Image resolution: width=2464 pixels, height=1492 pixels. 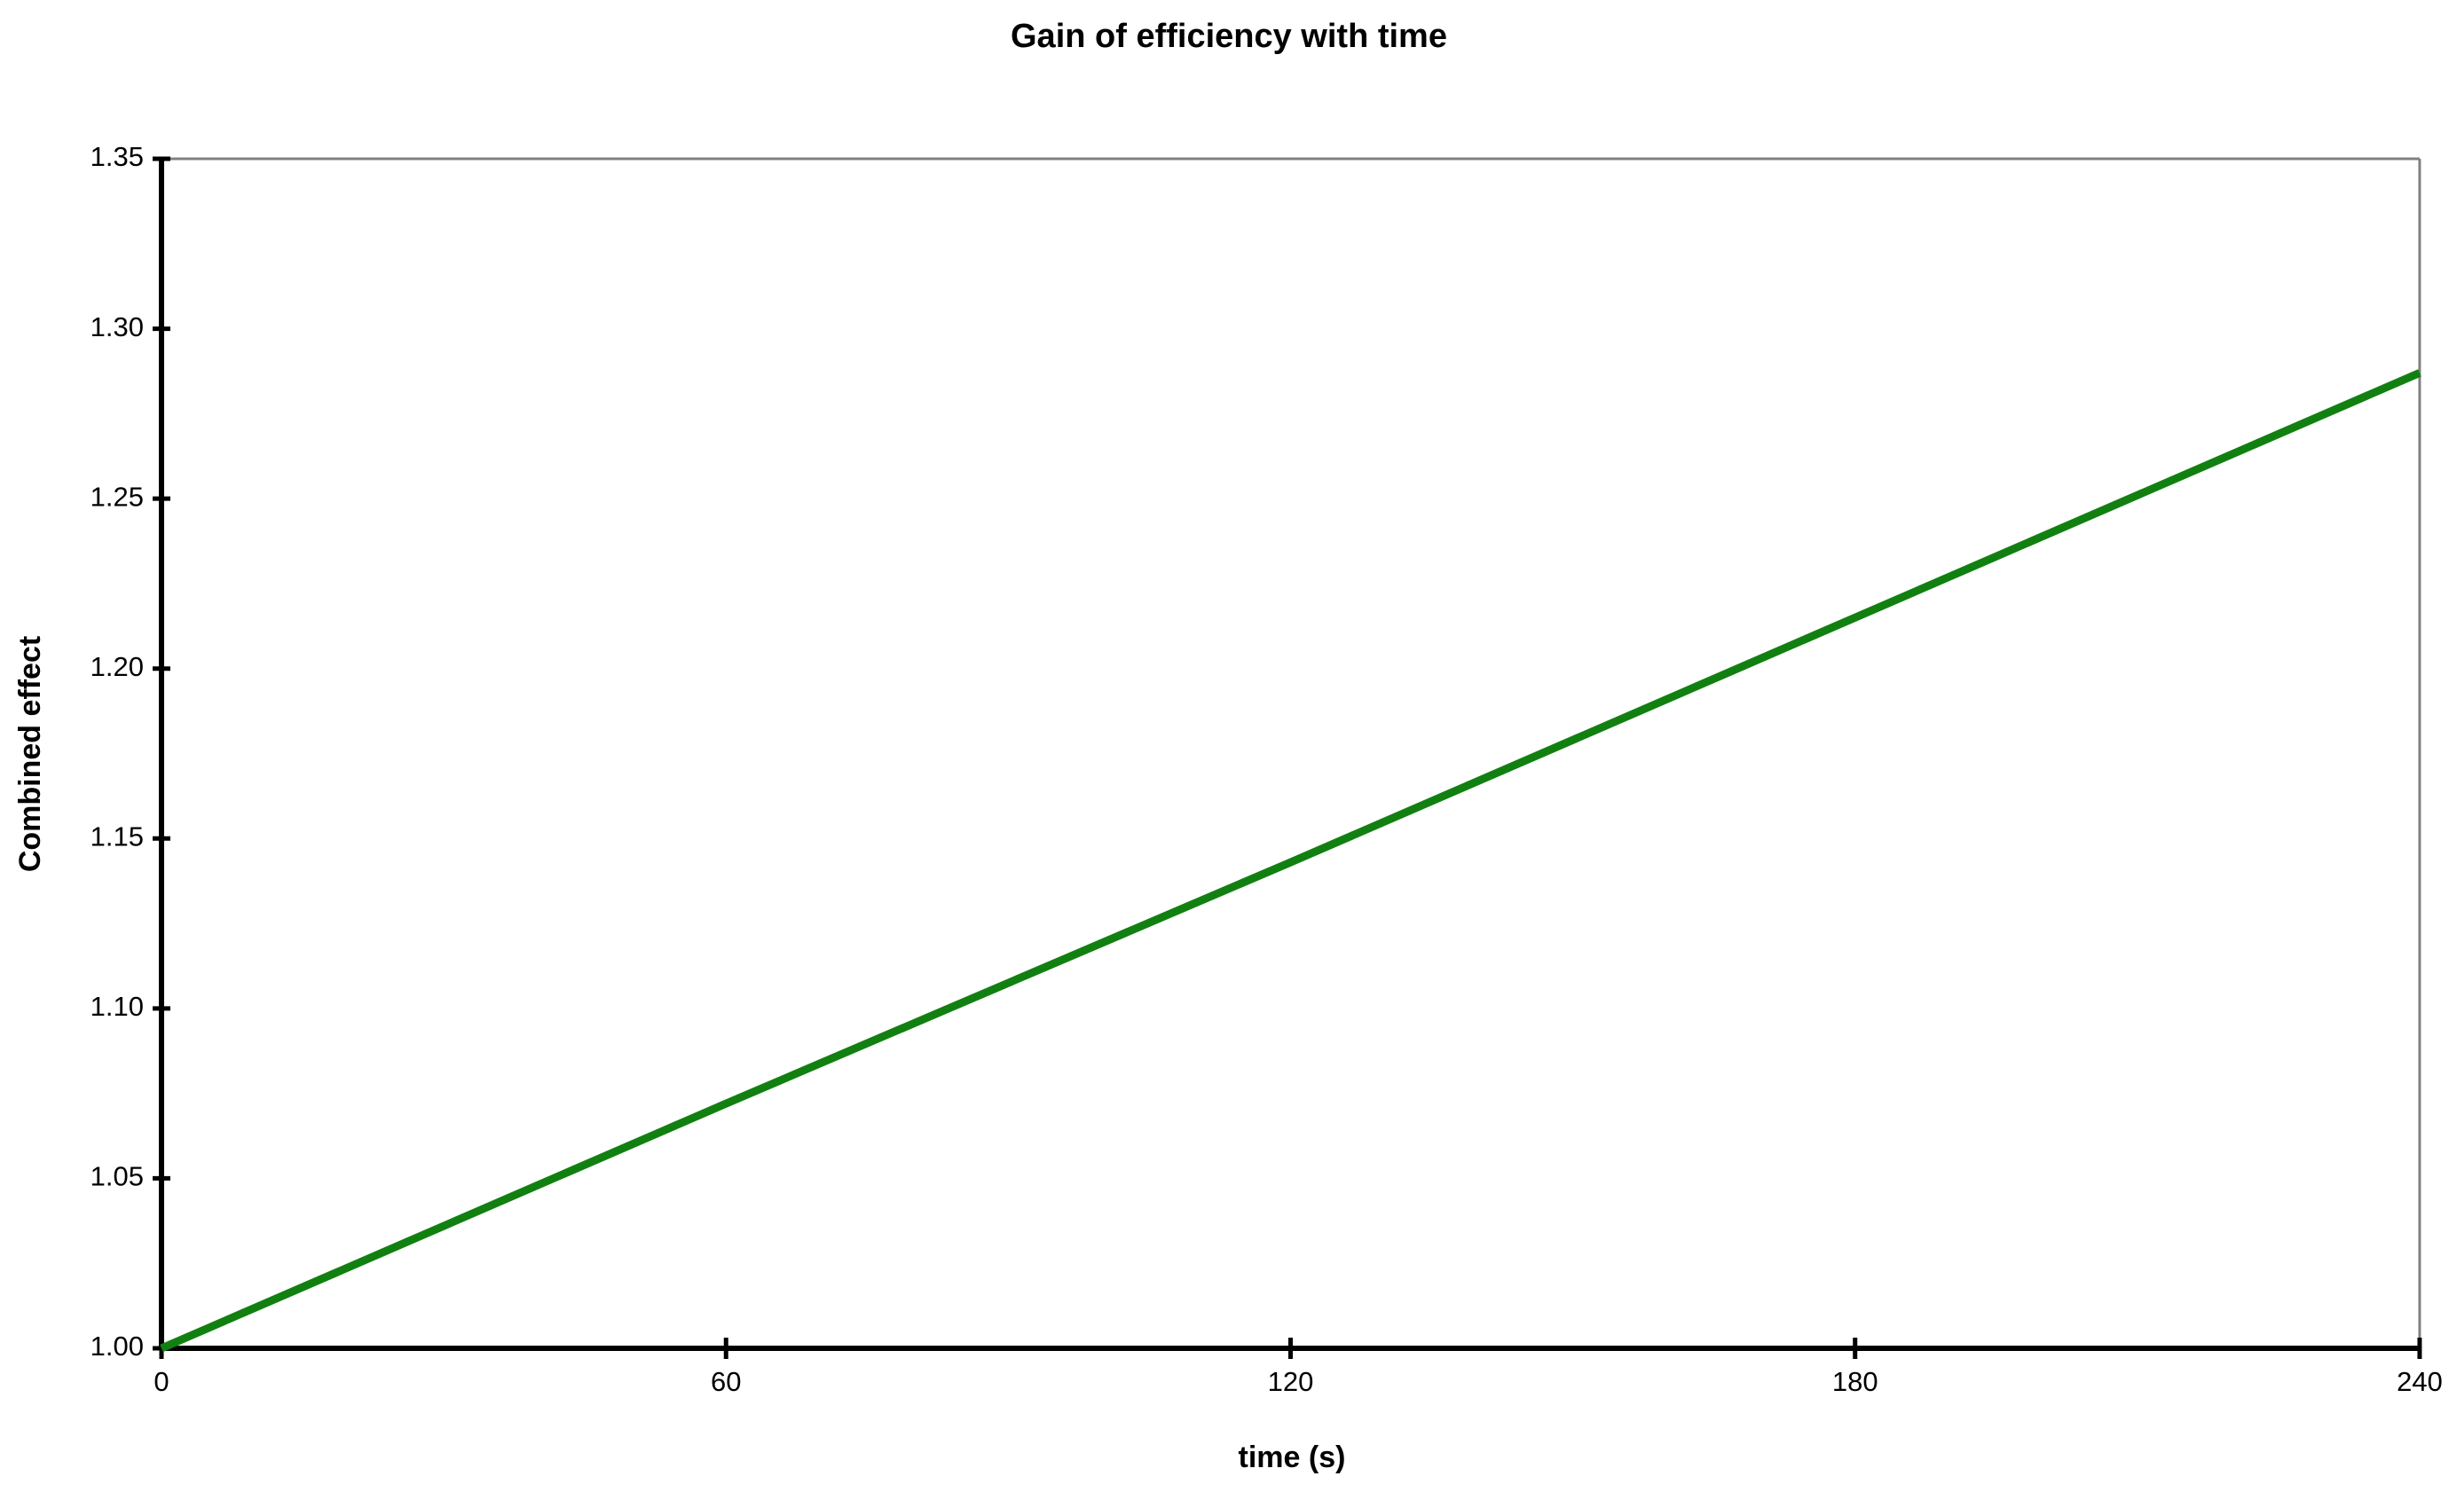 What do you see at coordinates (161, 1381) in the screenshot?
I see `x-tick-label: 0` at bounding box center [161, 1381].